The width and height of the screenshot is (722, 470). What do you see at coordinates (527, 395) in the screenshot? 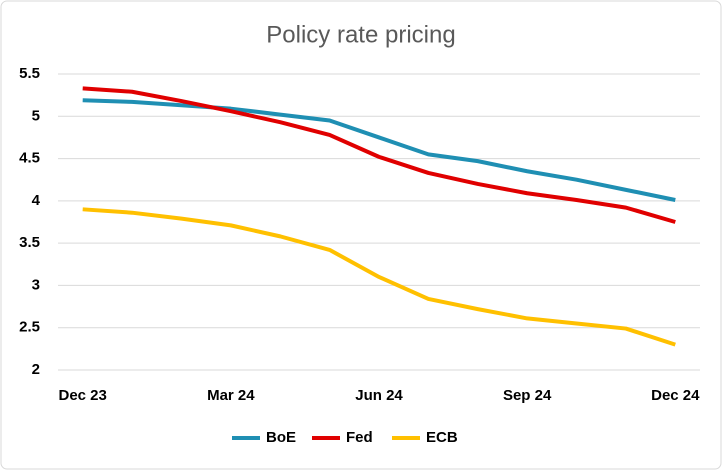
I see `x-tick-label: Sep 24` at bounding box center [527, 395].